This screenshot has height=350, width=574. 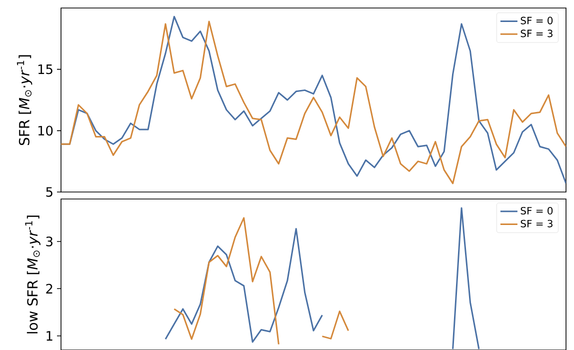 I want to click on y-axis-title: low SFR [M$_{⊙}$·yr$^{-1}$], so click(x=32, y=275).